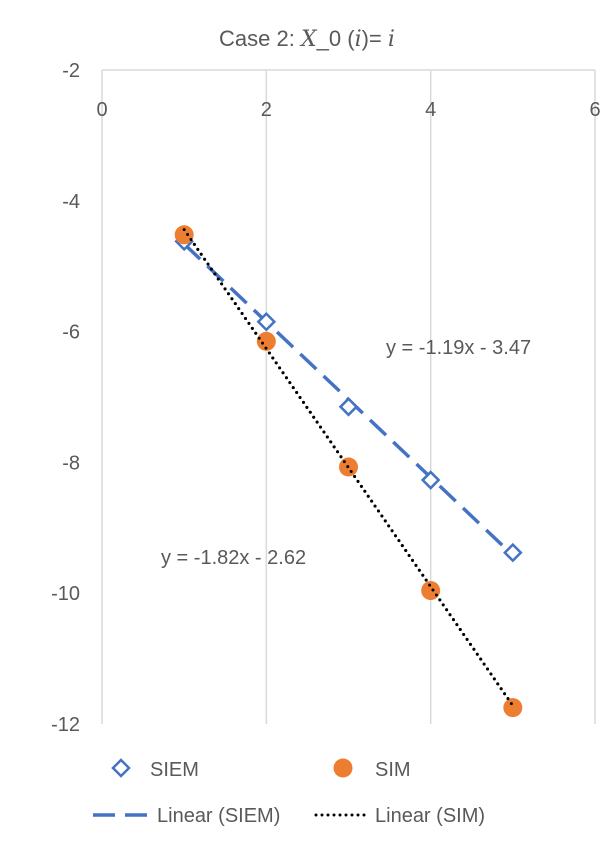 The height and width of the screenshot is (847, 614). I want to click on y-tick-label: -10, so click(65, 594).